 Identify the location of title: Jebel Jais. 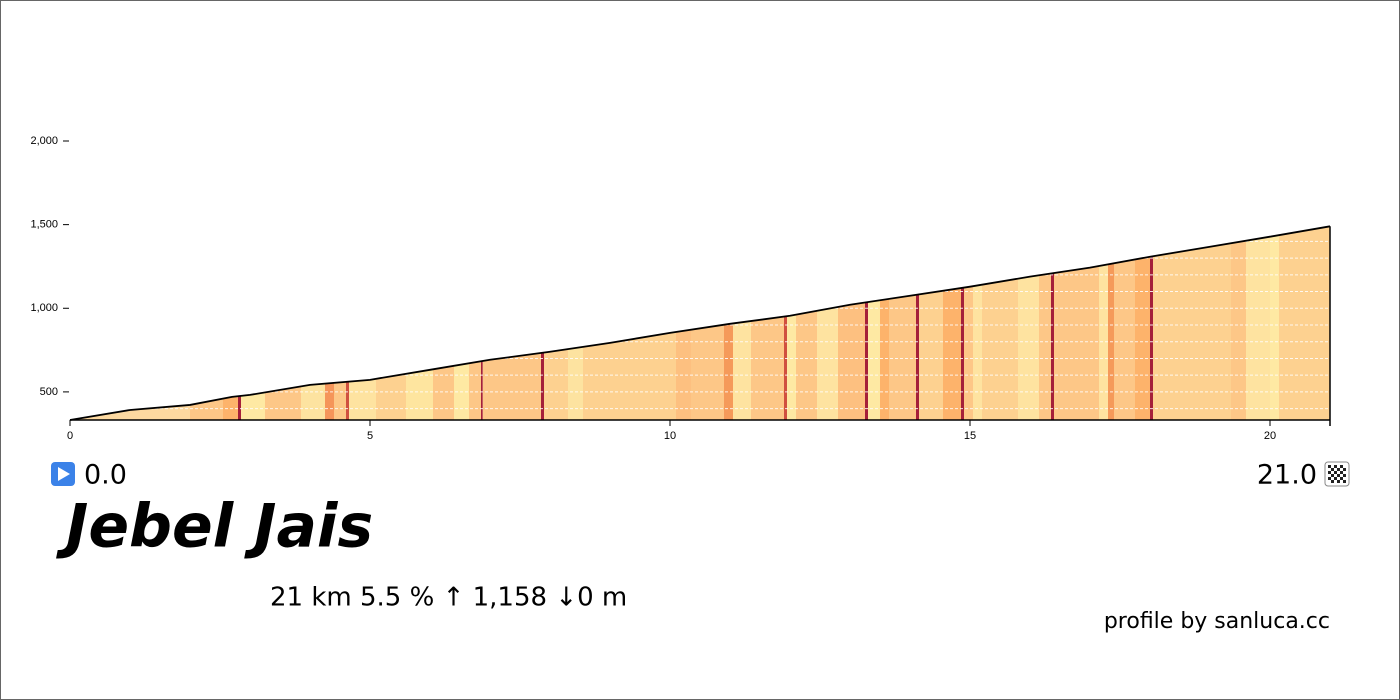
(214, 527).